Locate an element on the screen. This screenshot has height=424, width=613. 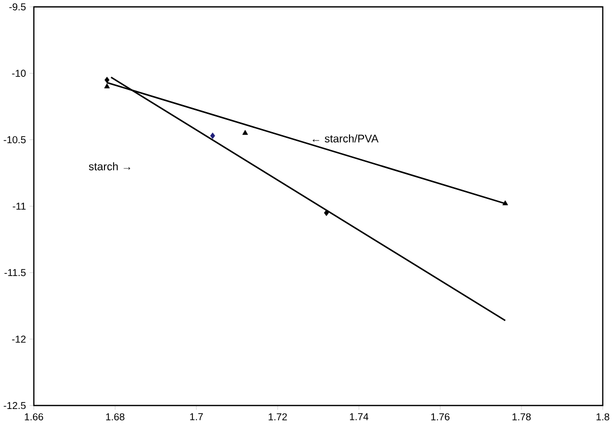
y-tick-label: -11.5 is located at coordinates (15, 272).